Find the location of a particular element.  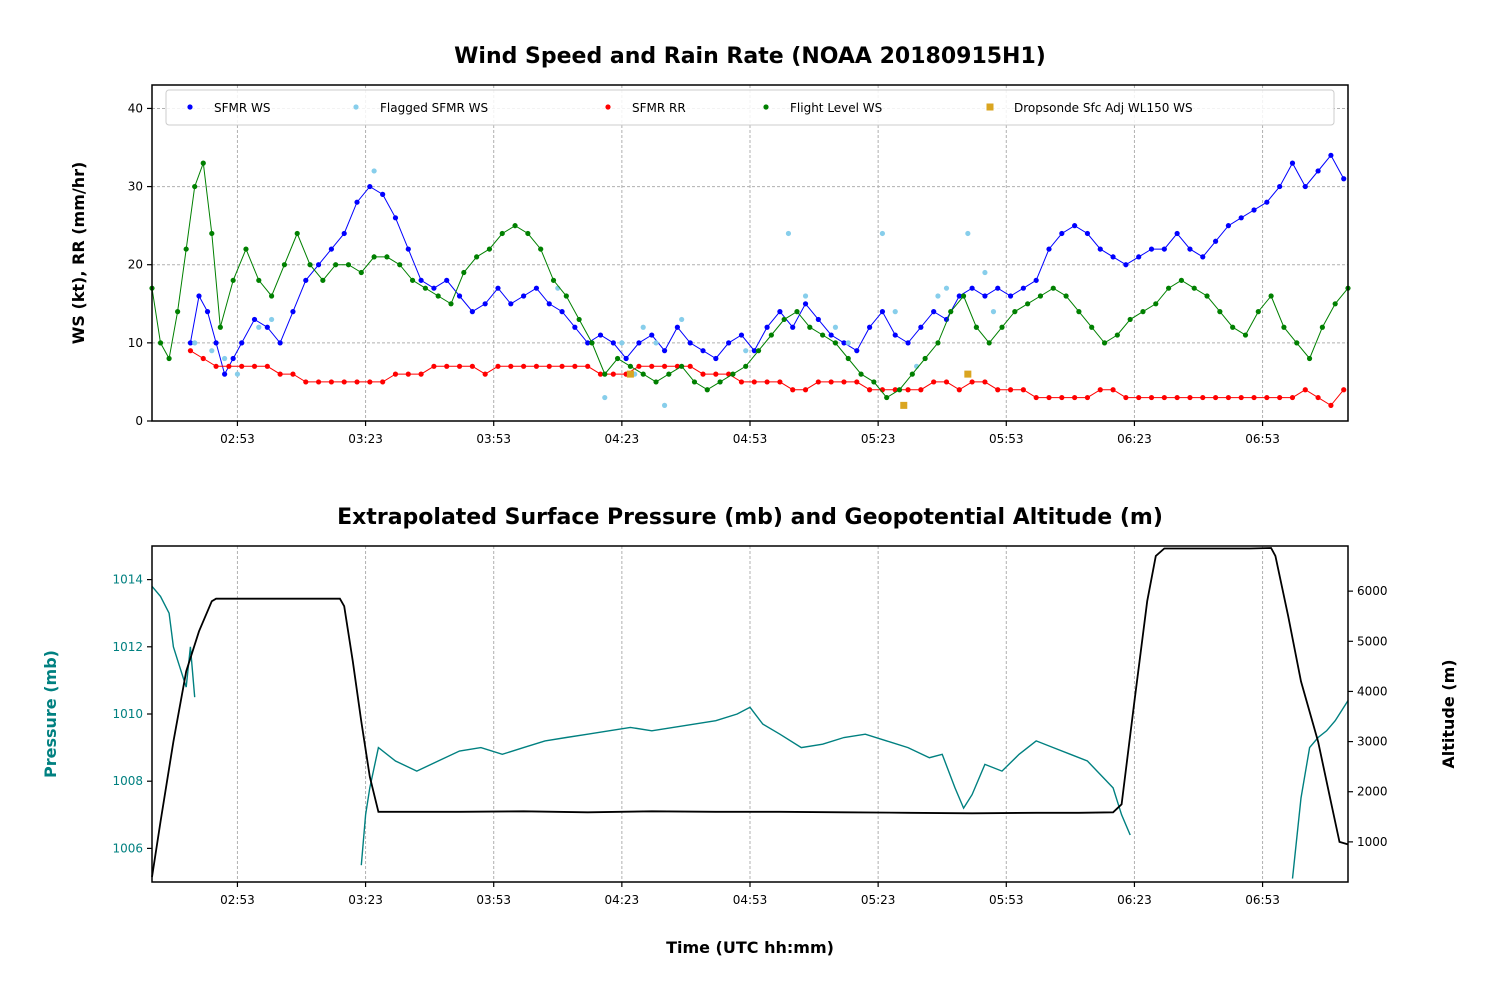

altitude-y-ticks: 1000 2000 3000 4000 5000 6000 is located at coordinates (1368, 716).